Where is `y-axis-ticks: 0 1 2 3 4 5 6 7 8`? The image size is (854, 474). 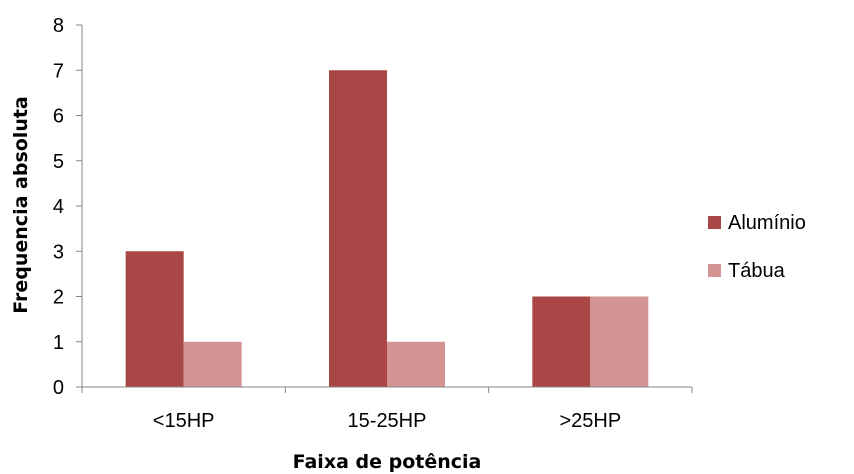
y-axis-ticks: 0 1 2 3 4 5 6 7 8 is located at coordinates (67, 207).